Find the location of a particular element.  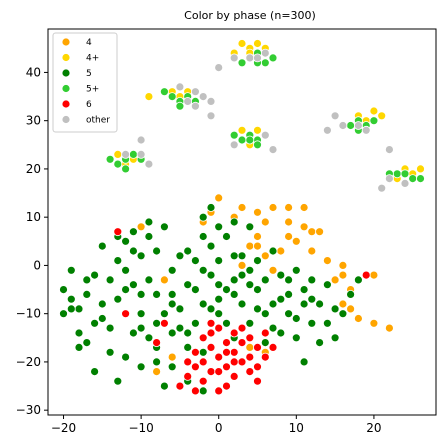

y-tick-label-5: 20 is located at coordinates (33, 169).